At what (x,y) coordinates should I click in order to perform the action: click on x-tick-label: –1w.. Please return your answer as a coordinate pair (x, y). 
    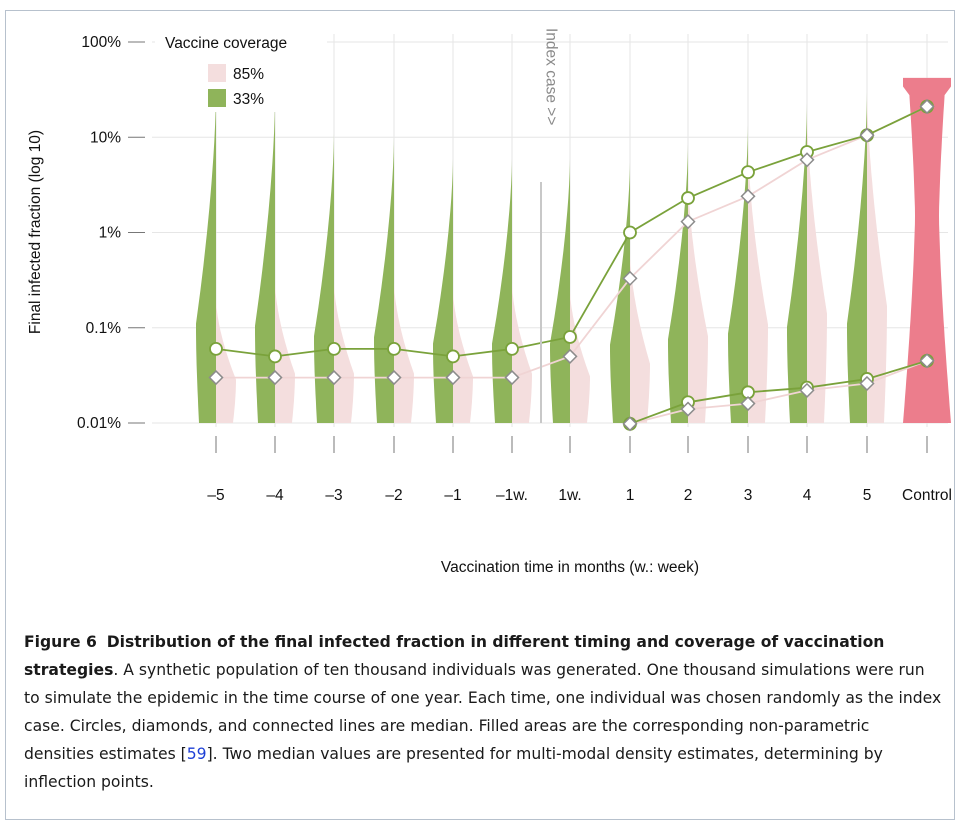
    Looking at the image, I should click on (512, 495).